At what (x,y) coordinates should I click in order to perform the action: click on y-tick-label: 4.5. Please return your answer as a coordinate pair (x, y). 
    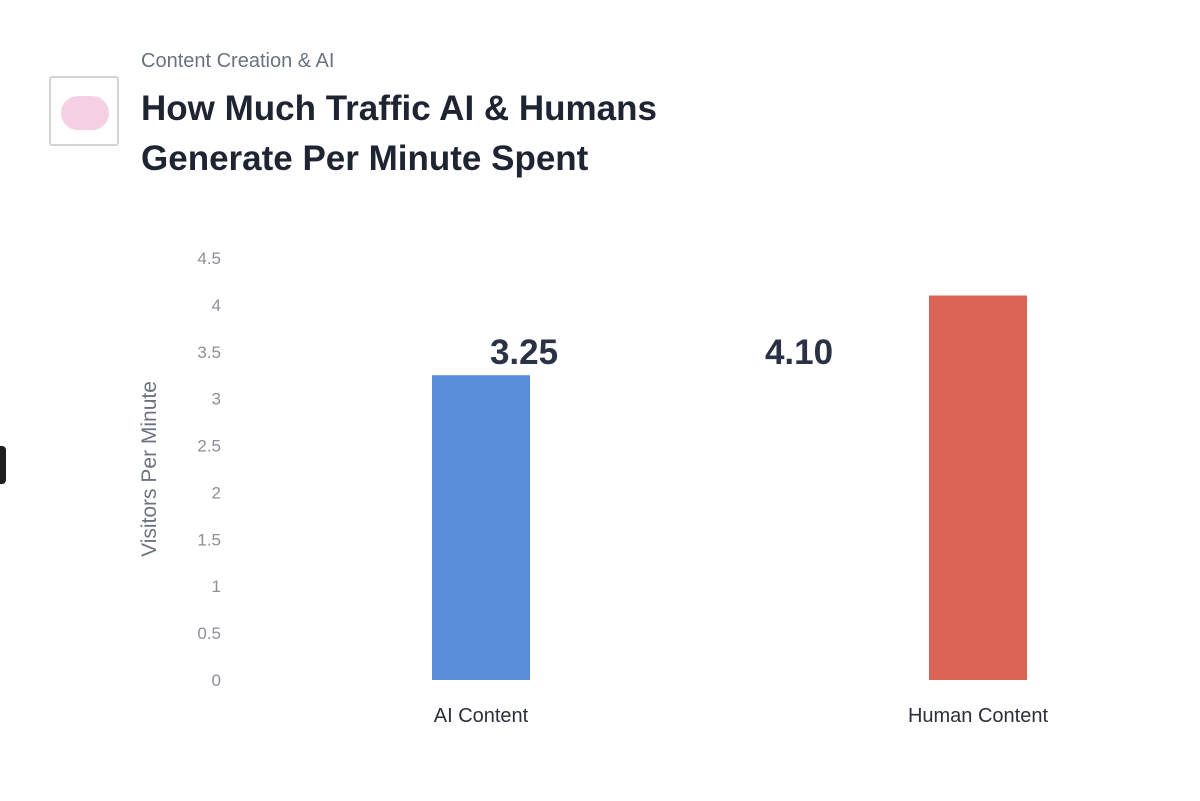
    Looking at the image, I should click on (209, 258).